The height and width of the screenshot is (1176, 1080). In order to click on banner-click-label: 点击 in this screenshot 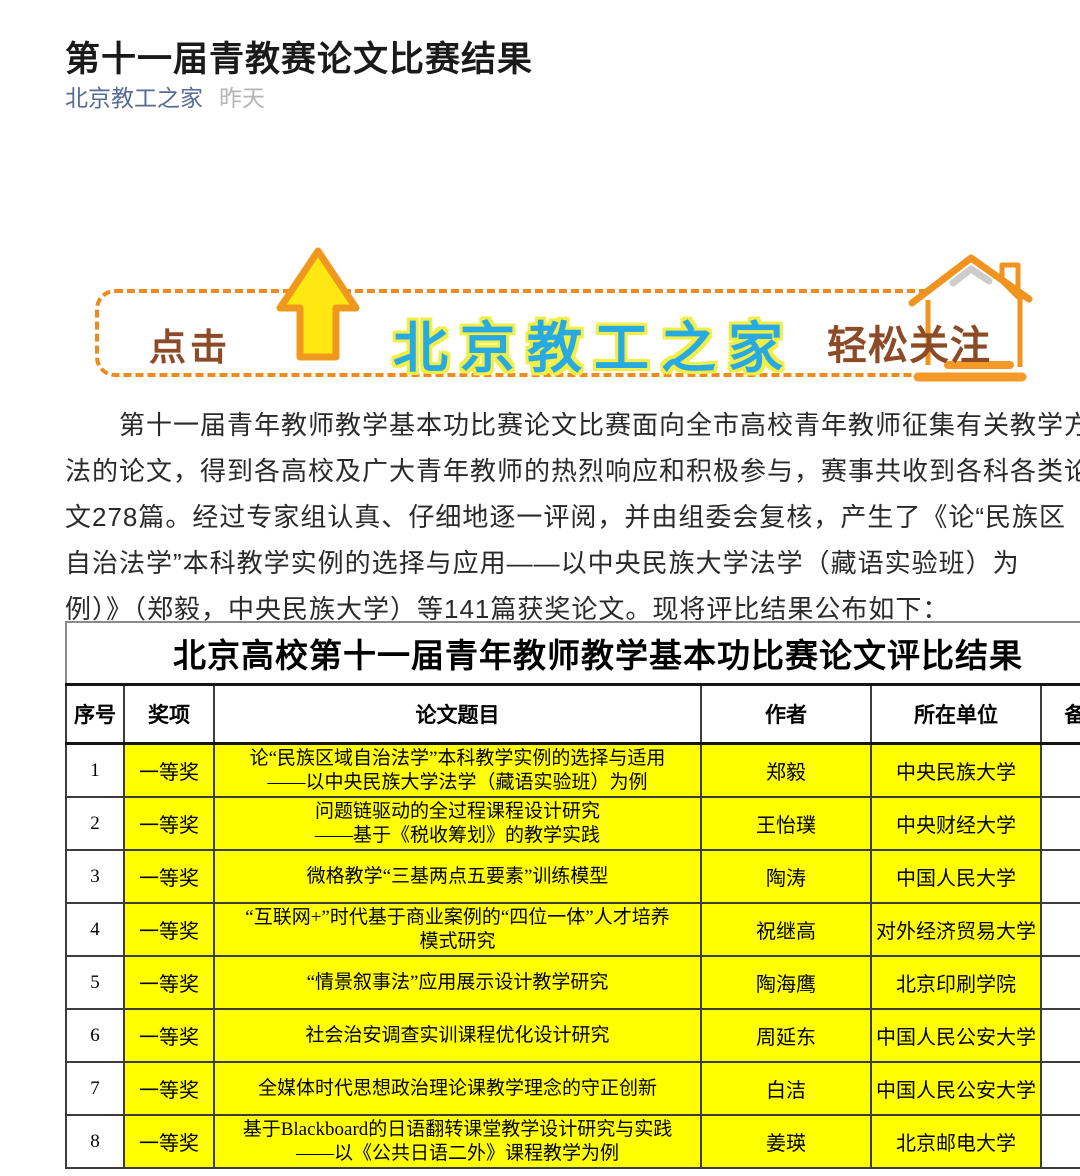, I will do `click(190, 347)`.